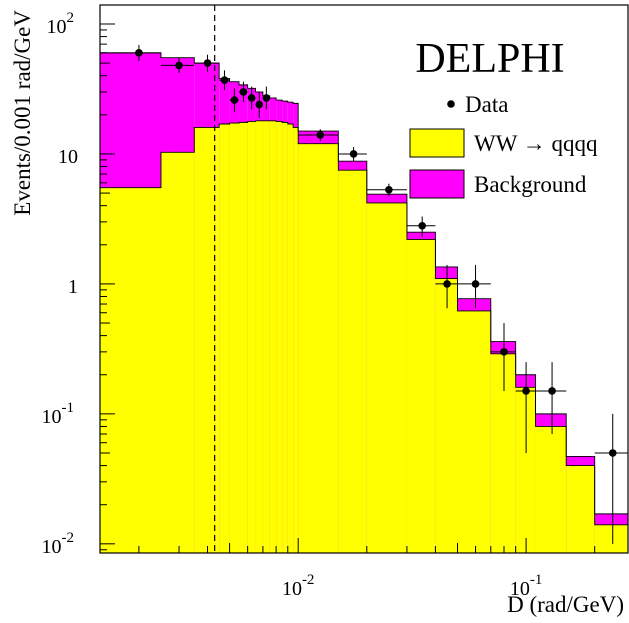 This screenshot has width=629, height=623. What do you see at coordinates (73, 287) in the screenshot?
I see `y-tick-label: 1` at bounding box center [73, 287].